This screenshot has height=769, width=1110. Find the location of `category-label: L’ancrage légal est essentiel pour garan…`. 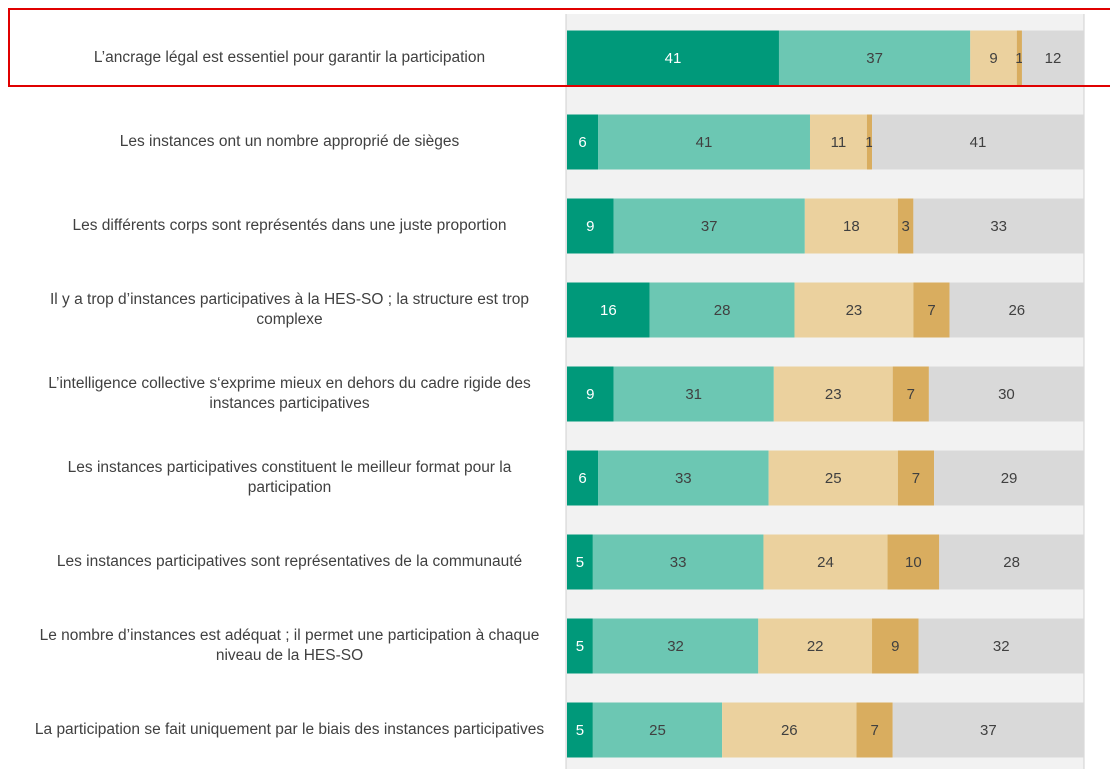

category-label: L’ancrage légal est essentiel pour garan… is located at coordinates (289, 57).